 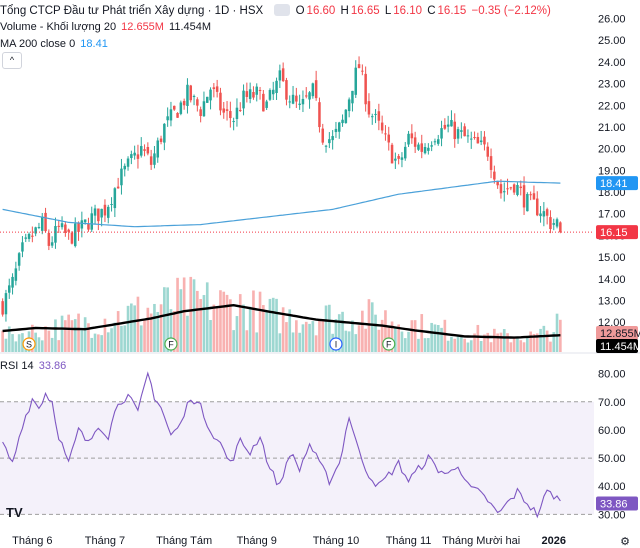 What do you see at coordinates (612, 459) in the screenshot?
I see `rsi-tick-label: 50.00` at bounding box center [612, 459].